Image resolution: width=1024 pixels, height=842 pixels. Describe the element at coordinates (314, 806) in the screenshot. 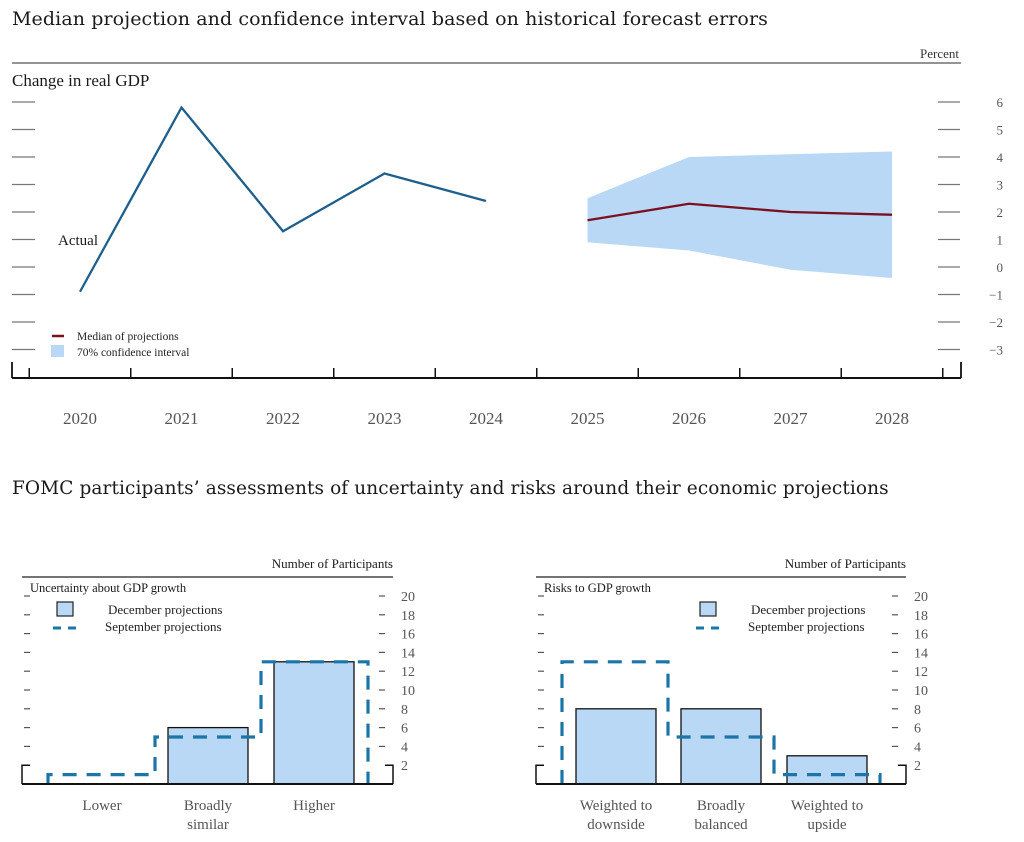

I see `category-label: Higher` at that location.